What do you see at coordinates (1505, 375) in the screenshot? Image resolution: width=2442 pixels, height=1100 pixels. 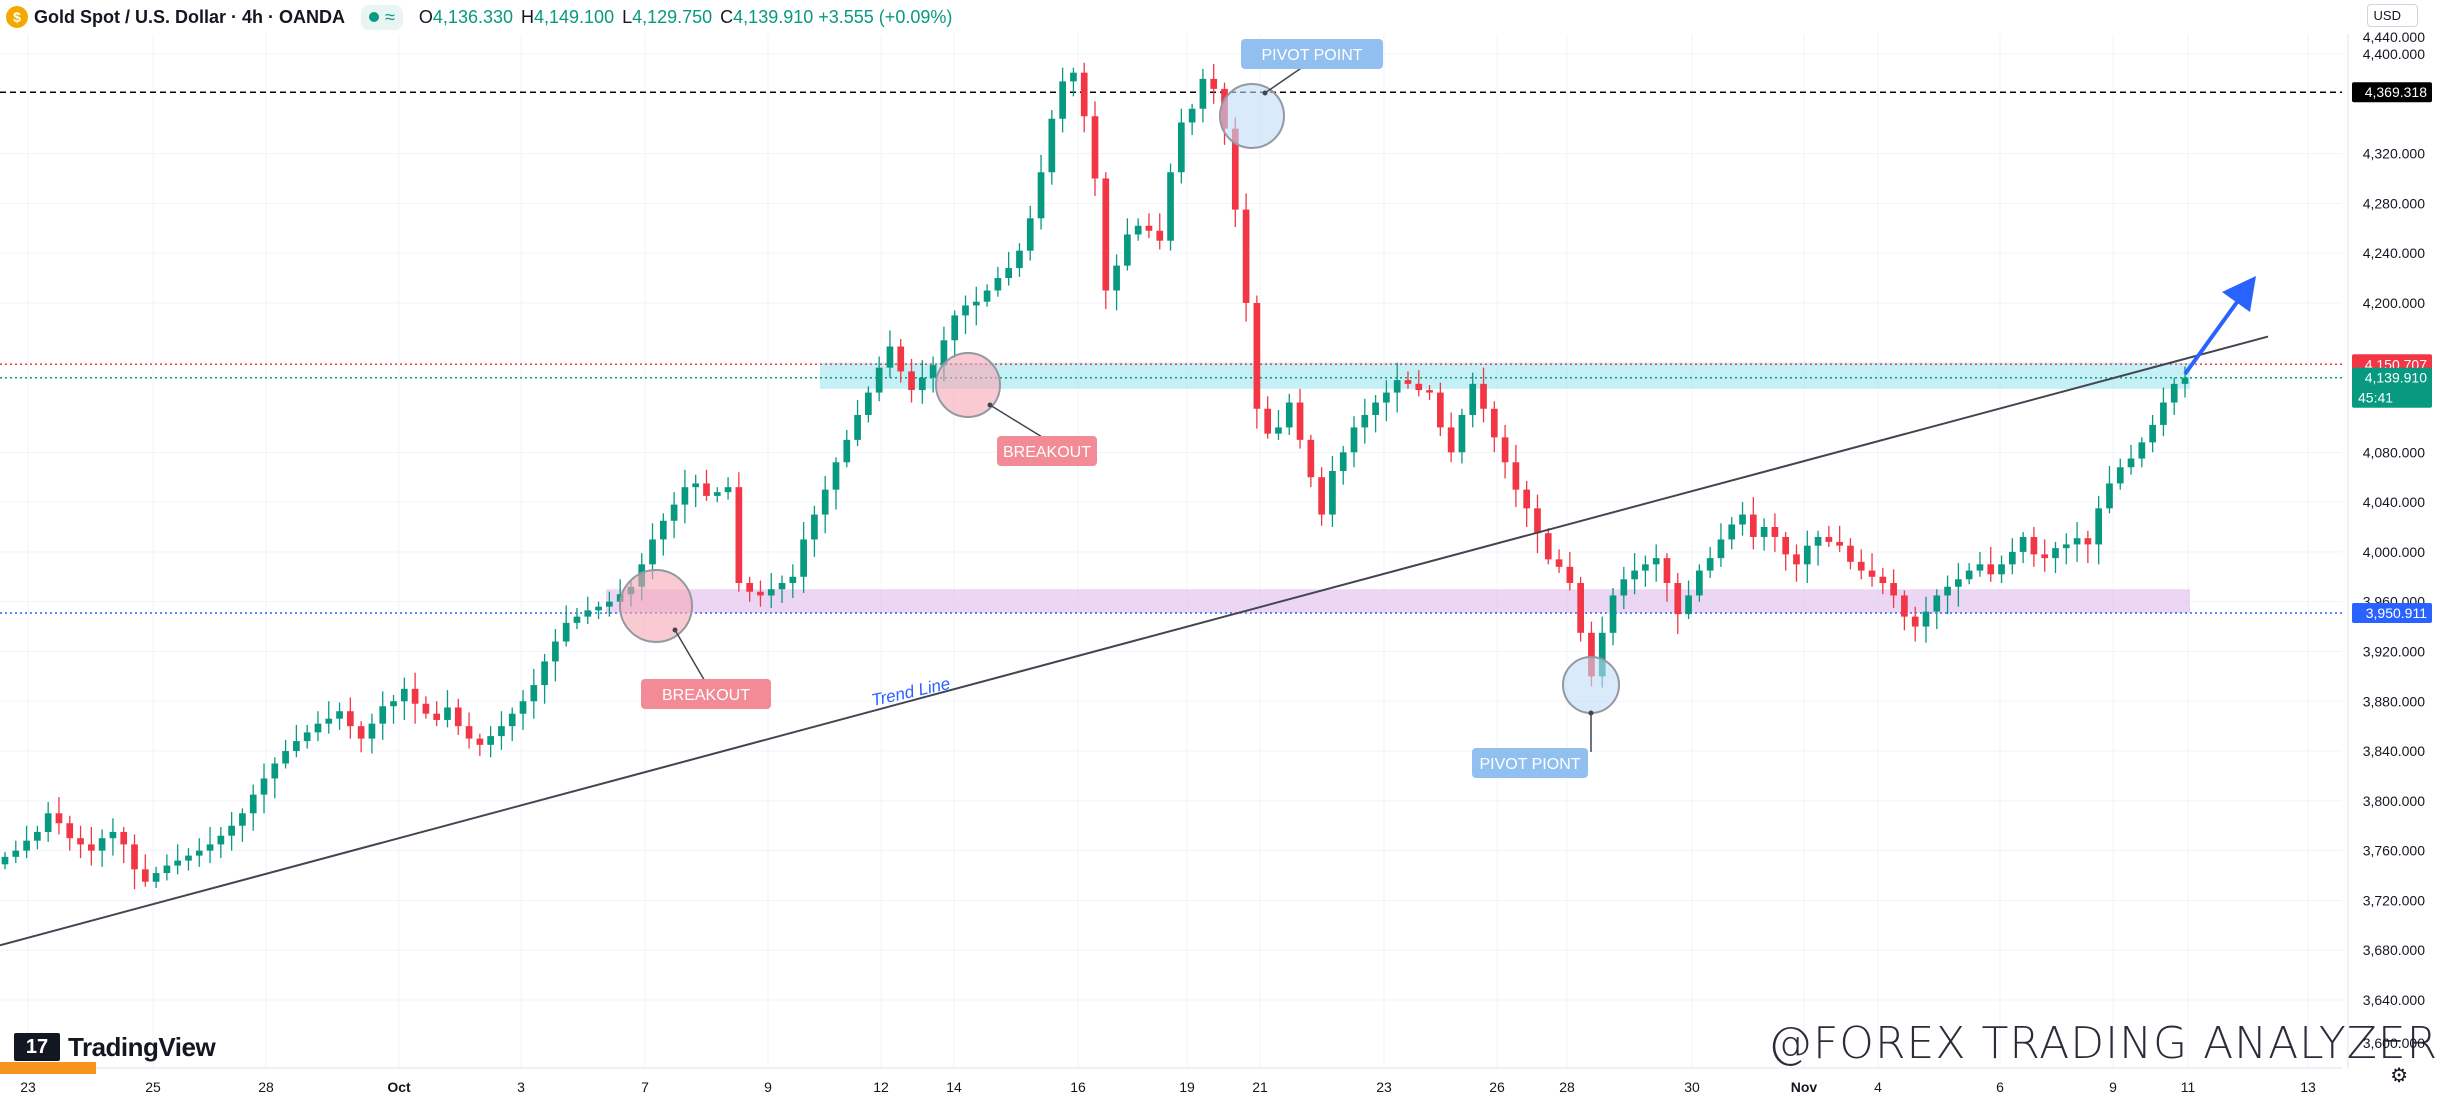 I see `resistance-support-zone` at bounding box center [1505, 375].